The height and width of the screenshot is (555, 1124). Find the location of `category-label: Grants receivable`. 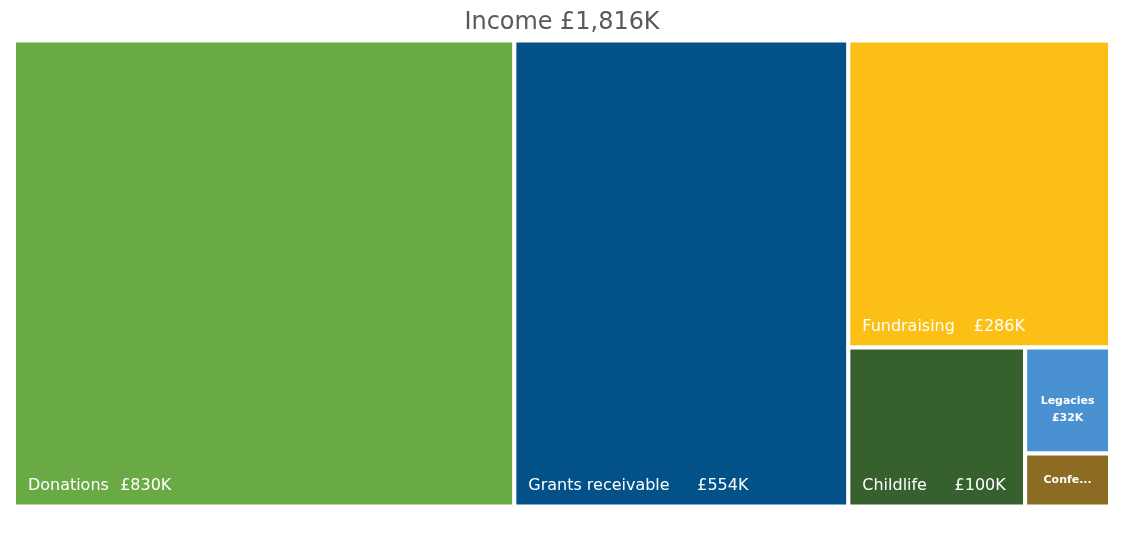

category-label: Grants receivable is located at coordinates (599, 484).